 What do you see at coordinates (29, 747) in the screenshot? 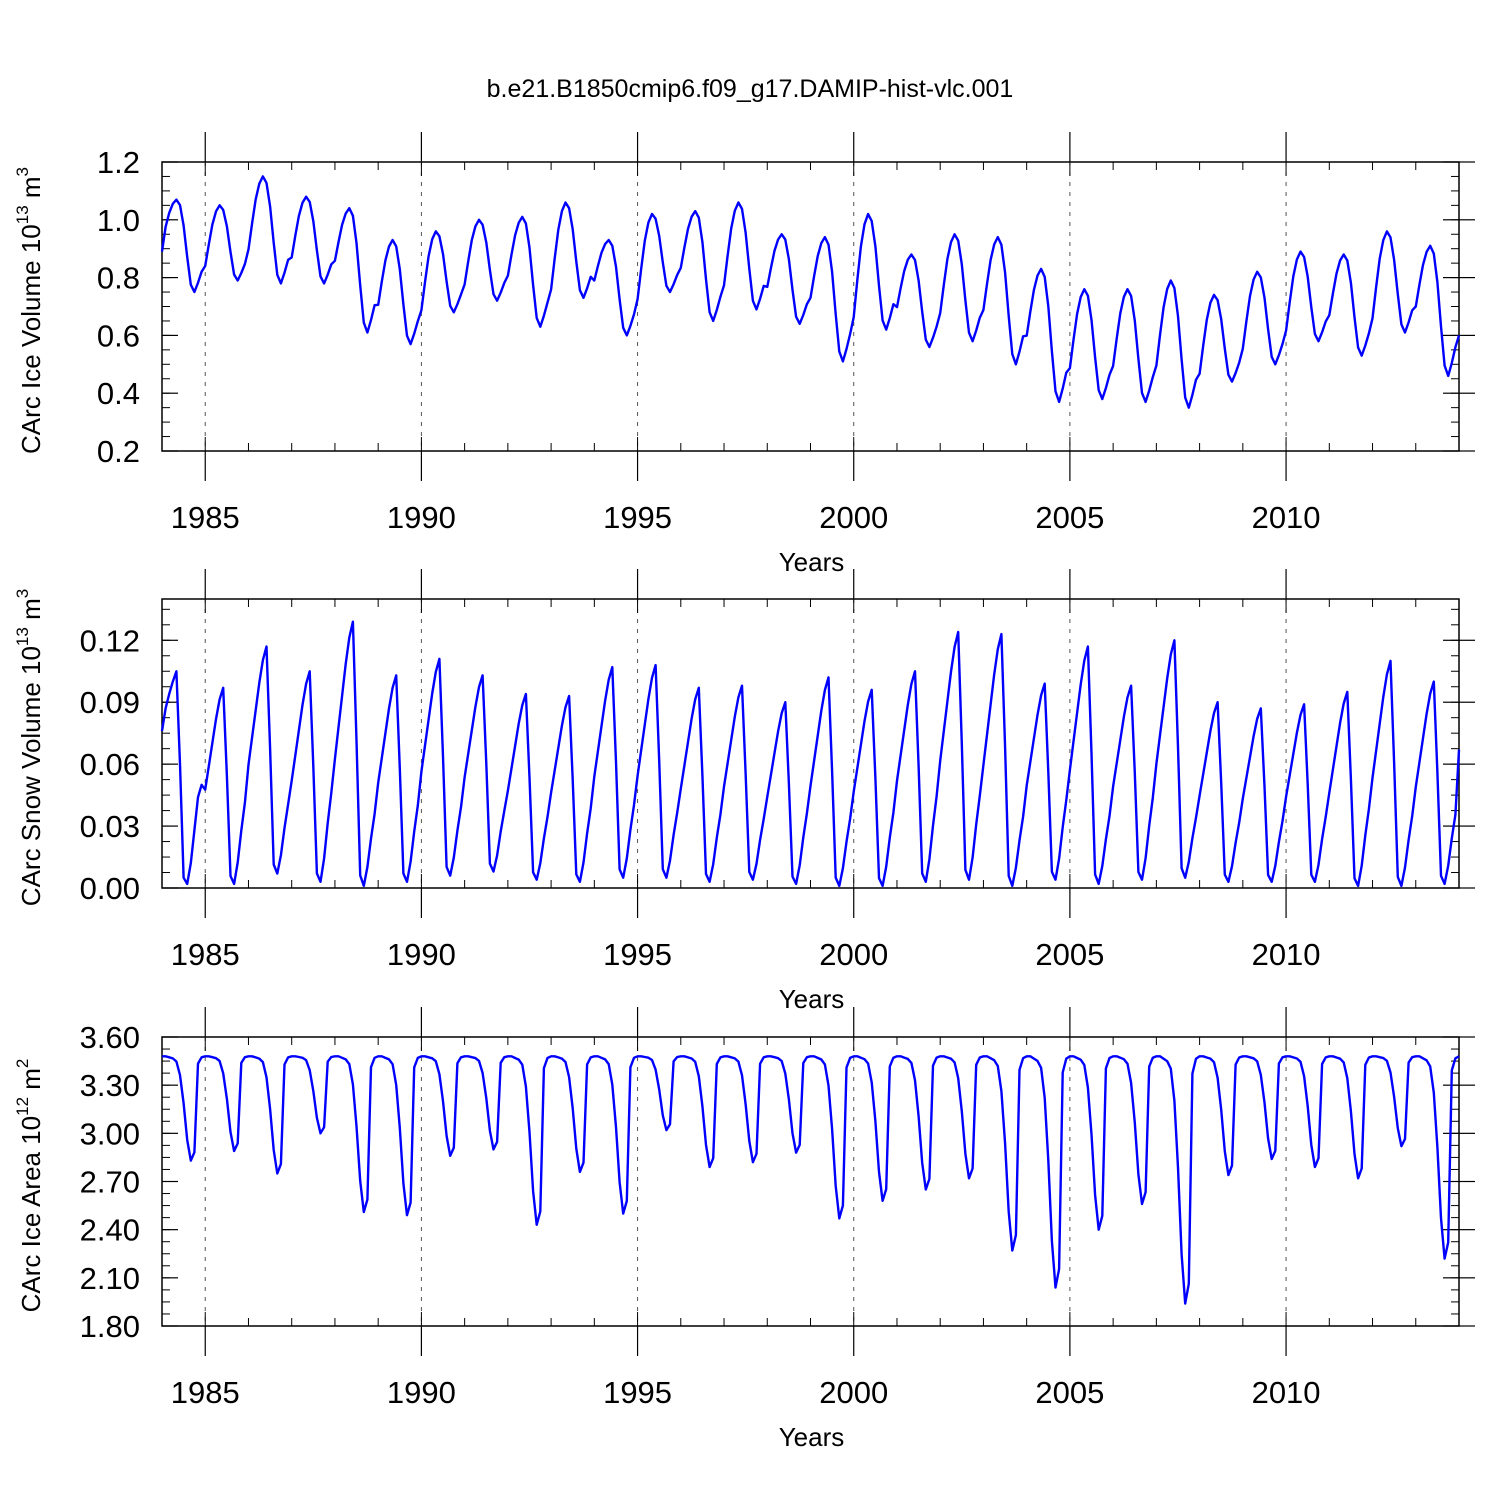
I see `y-axis-label: CArc Snow Volume 1013 m3` at bounding box center [29, 747].